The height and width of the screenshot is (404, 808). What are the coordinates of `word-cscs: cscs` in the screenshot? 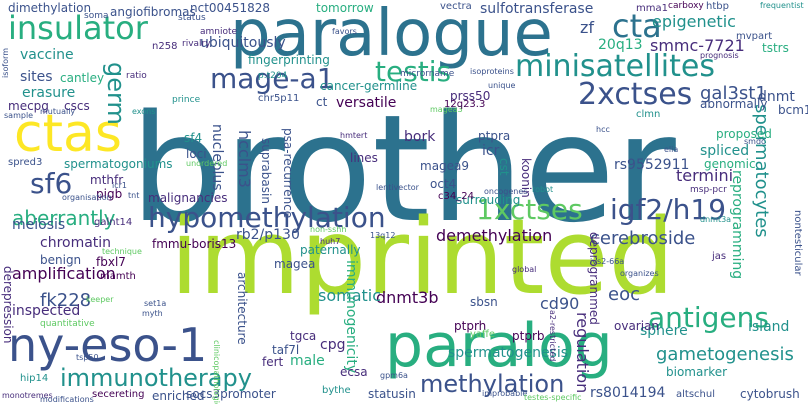 It's located at (77, 106).